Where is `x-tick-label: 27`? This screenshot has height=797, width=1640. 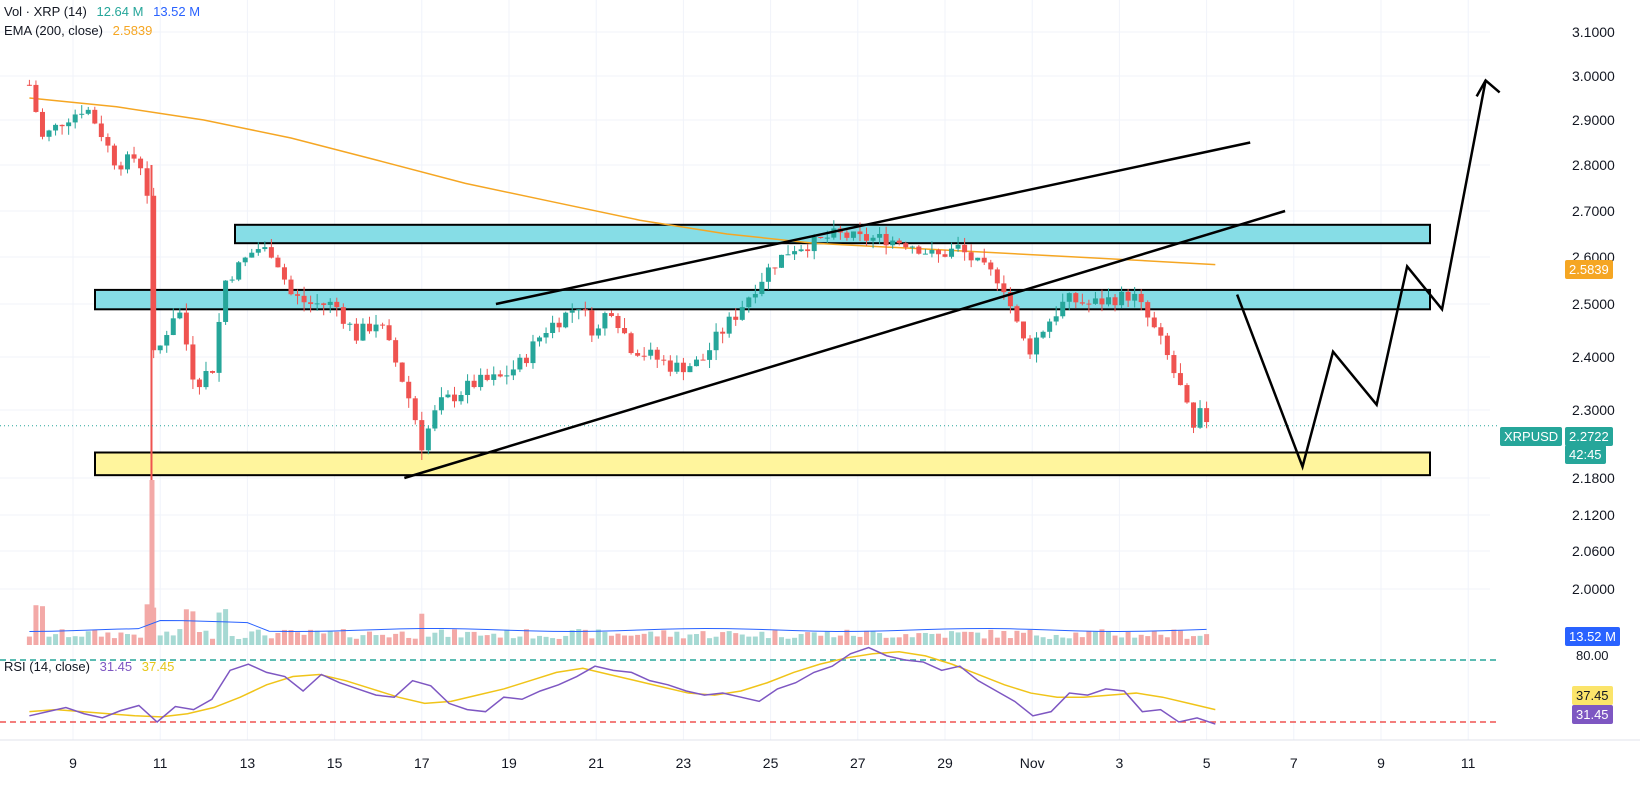
x-tick-label: 27 is located at coordinates (858, 763).